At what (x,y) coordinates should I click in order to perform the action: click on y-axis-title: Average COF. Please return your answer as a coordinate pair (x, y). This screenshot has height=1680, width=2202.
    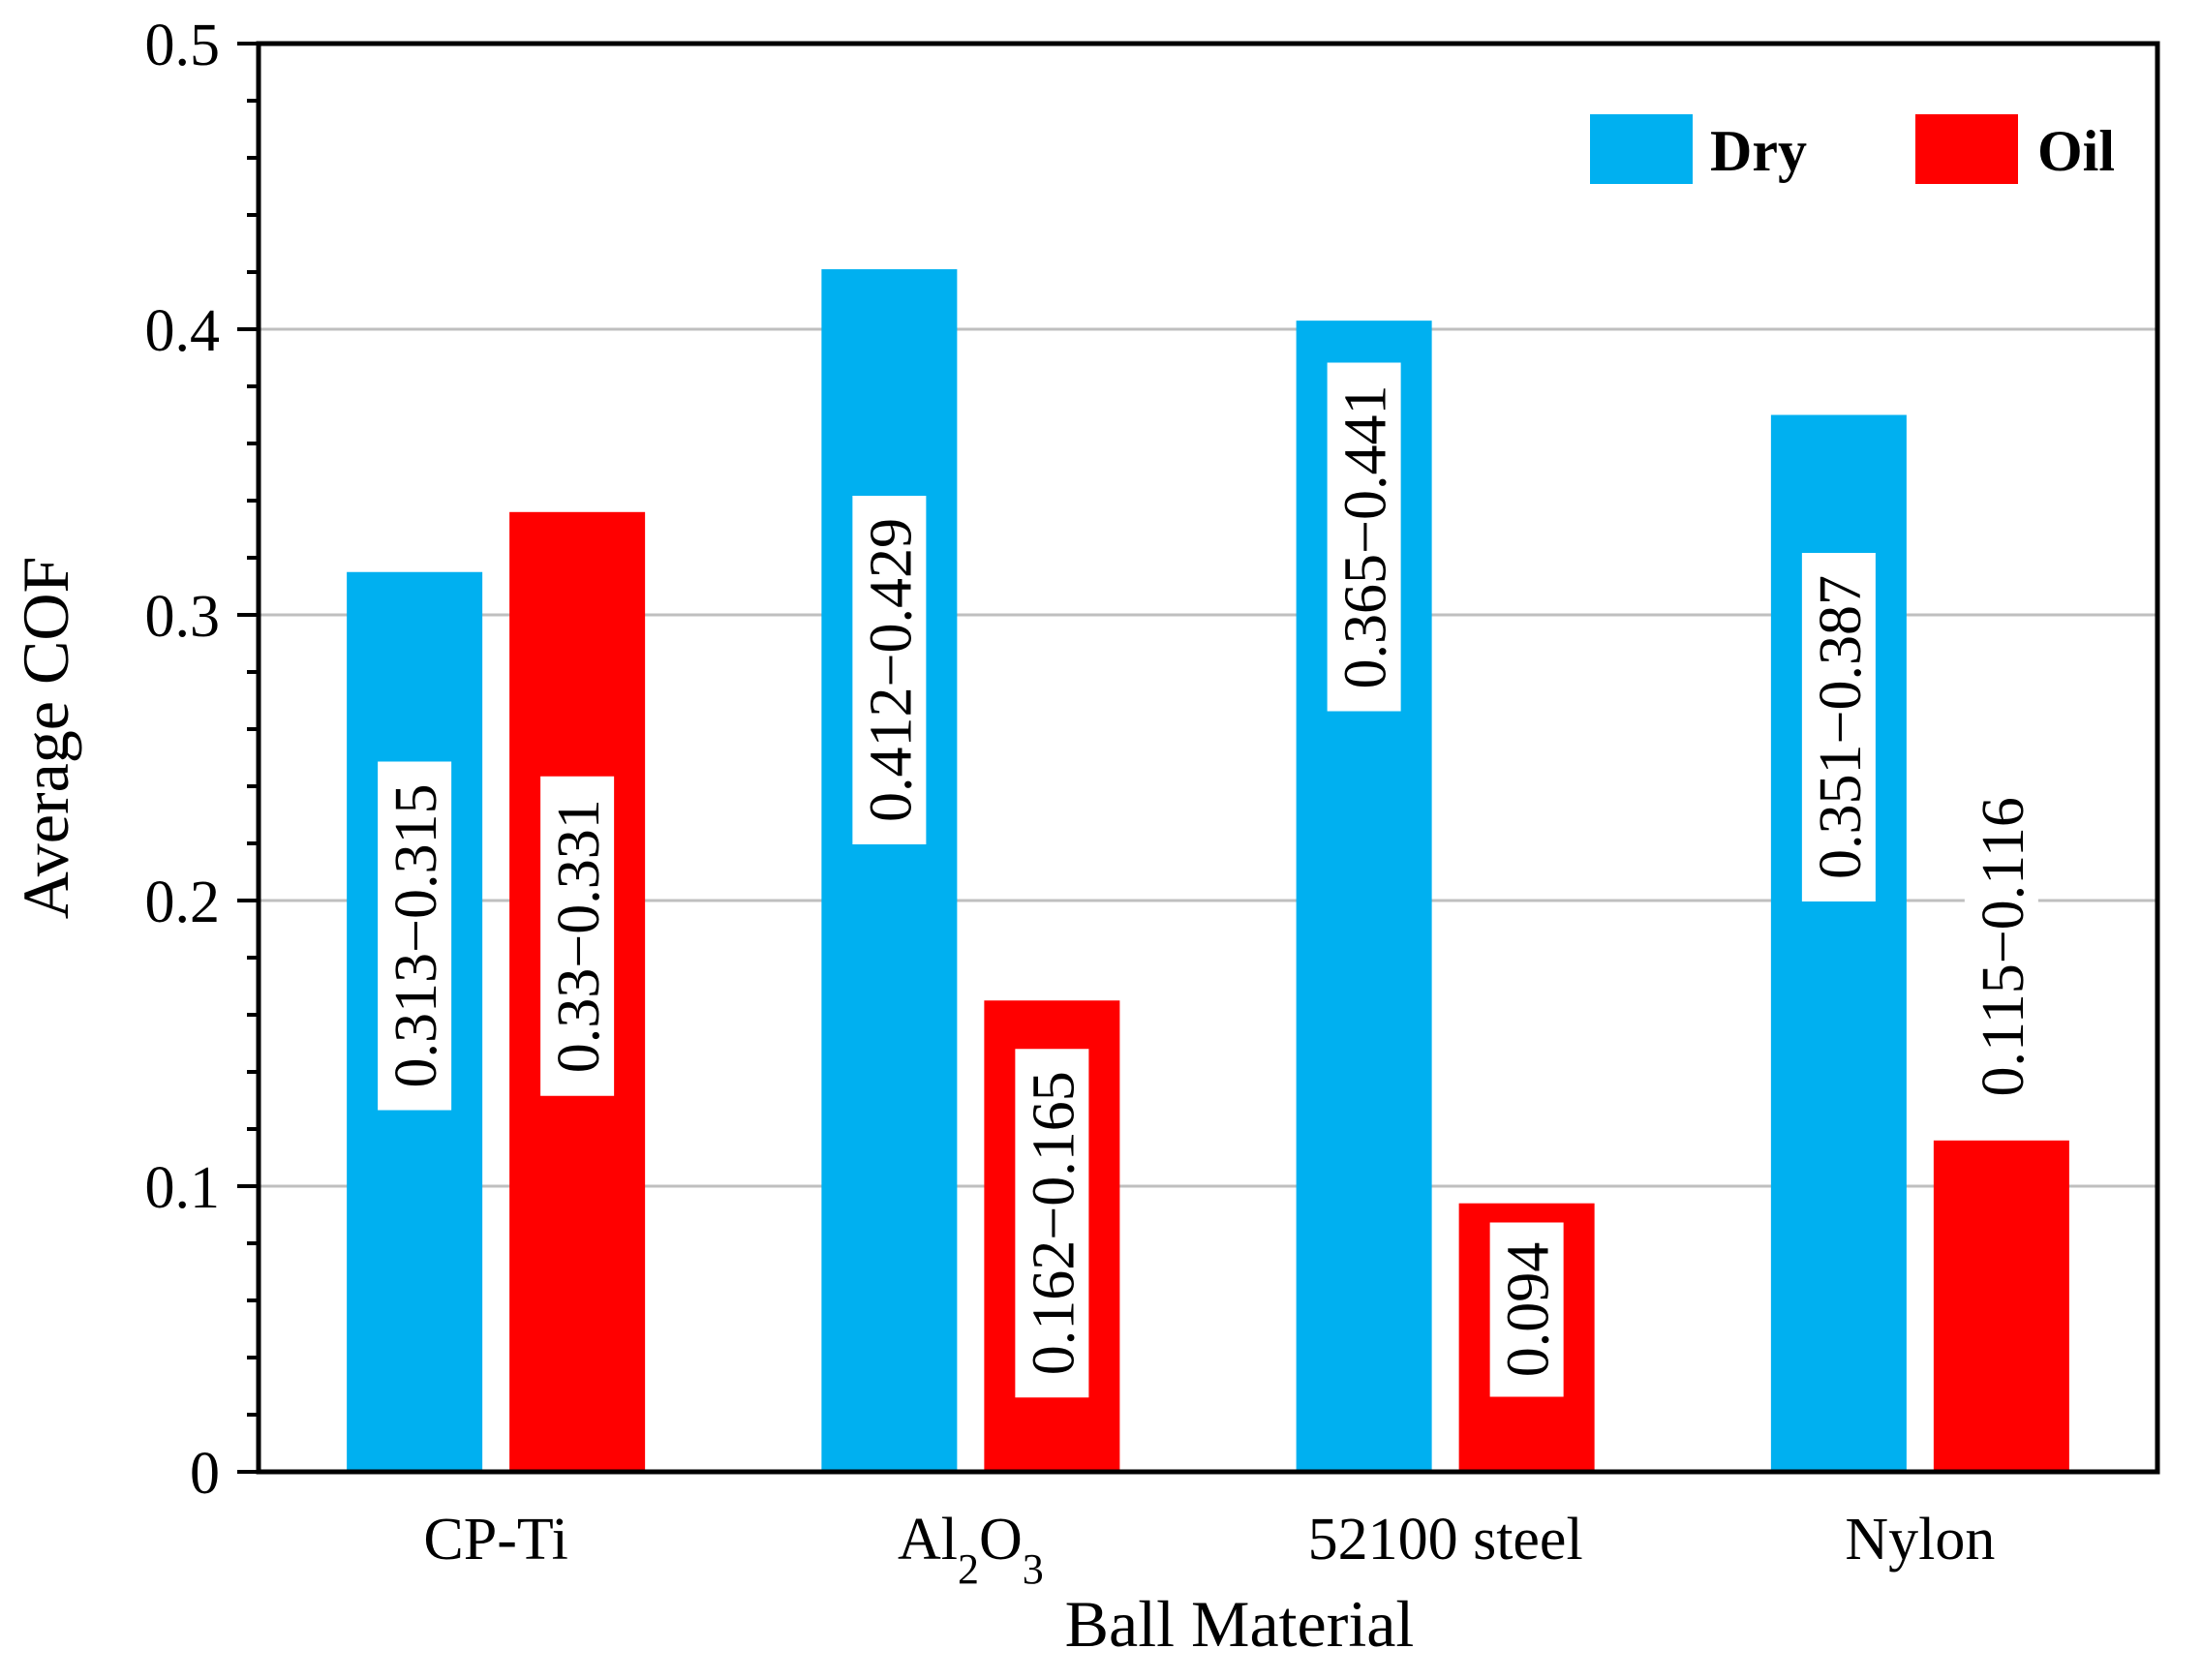
    Looking at the image, I should click on (45, 738).